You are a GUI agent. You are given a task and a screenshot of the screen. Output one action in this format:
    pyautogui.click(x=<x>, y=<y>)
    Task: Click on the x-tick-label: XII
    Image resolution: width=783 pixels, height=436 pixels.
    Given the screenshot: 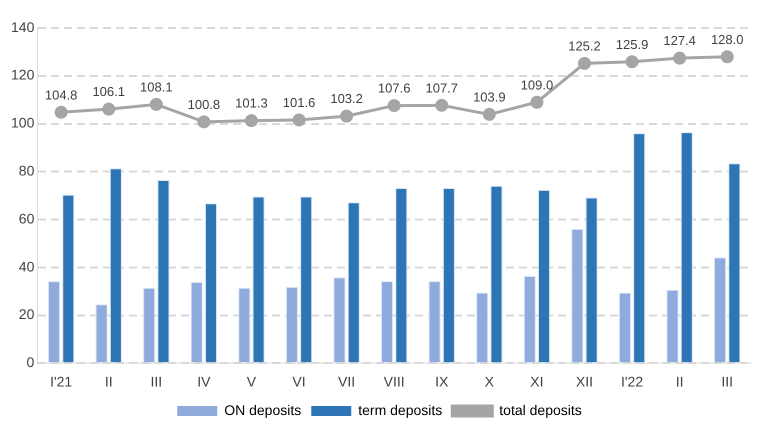 What is the action you would take?
    pyautogui.click(x=585, y=381)
    